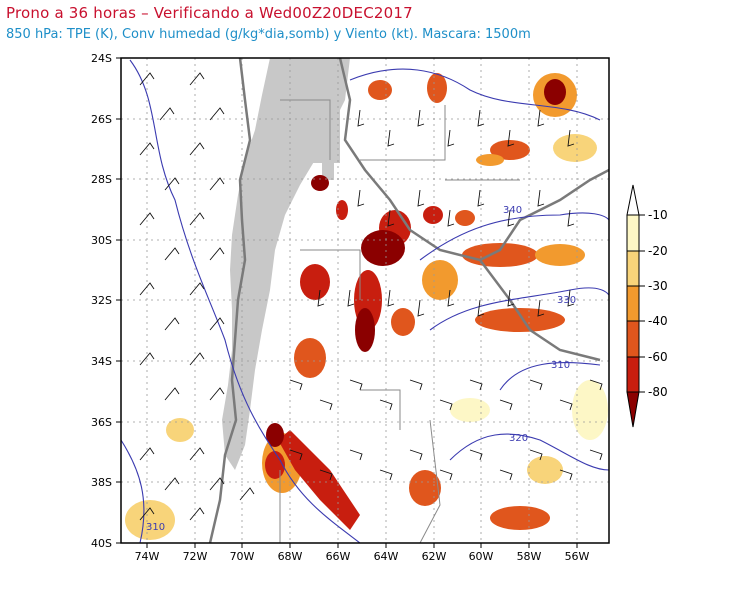 The width and height of the screenshot is (750, 600). I want to click on lat-label-32s: 32S, so click(101, 300).